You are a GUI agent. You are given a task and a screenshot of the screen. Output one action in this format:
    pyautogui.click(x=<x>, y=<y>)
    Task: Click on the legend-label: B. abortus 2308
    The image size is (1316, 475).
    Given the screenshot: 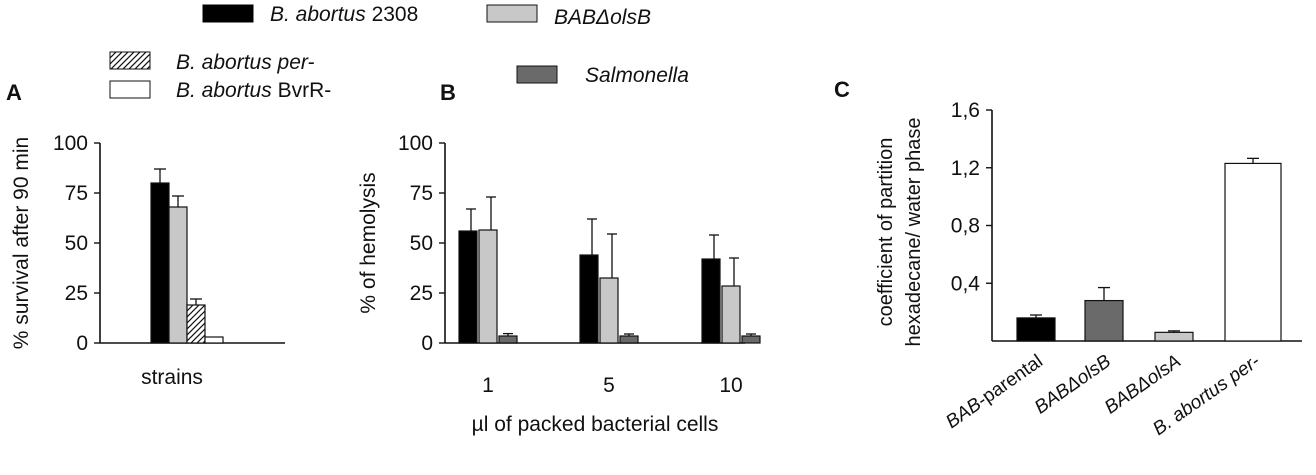 What is the action you would take?
    pyautogui.click(x=344, y=14)
    